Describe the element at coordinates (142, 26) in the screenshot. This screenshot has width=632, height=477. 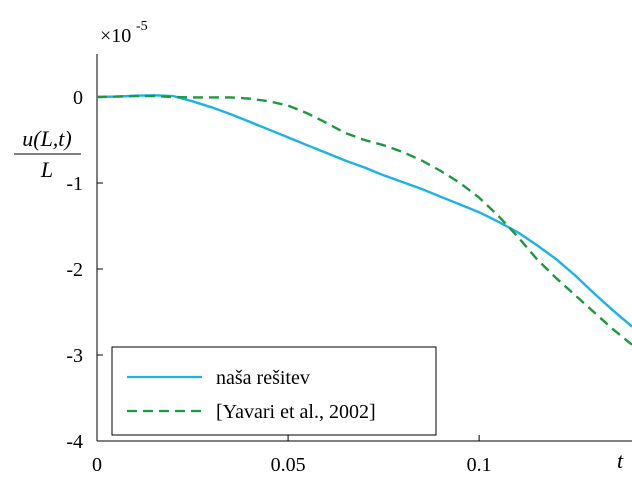
I see `y-multiplier-exponent: -5` at that location.